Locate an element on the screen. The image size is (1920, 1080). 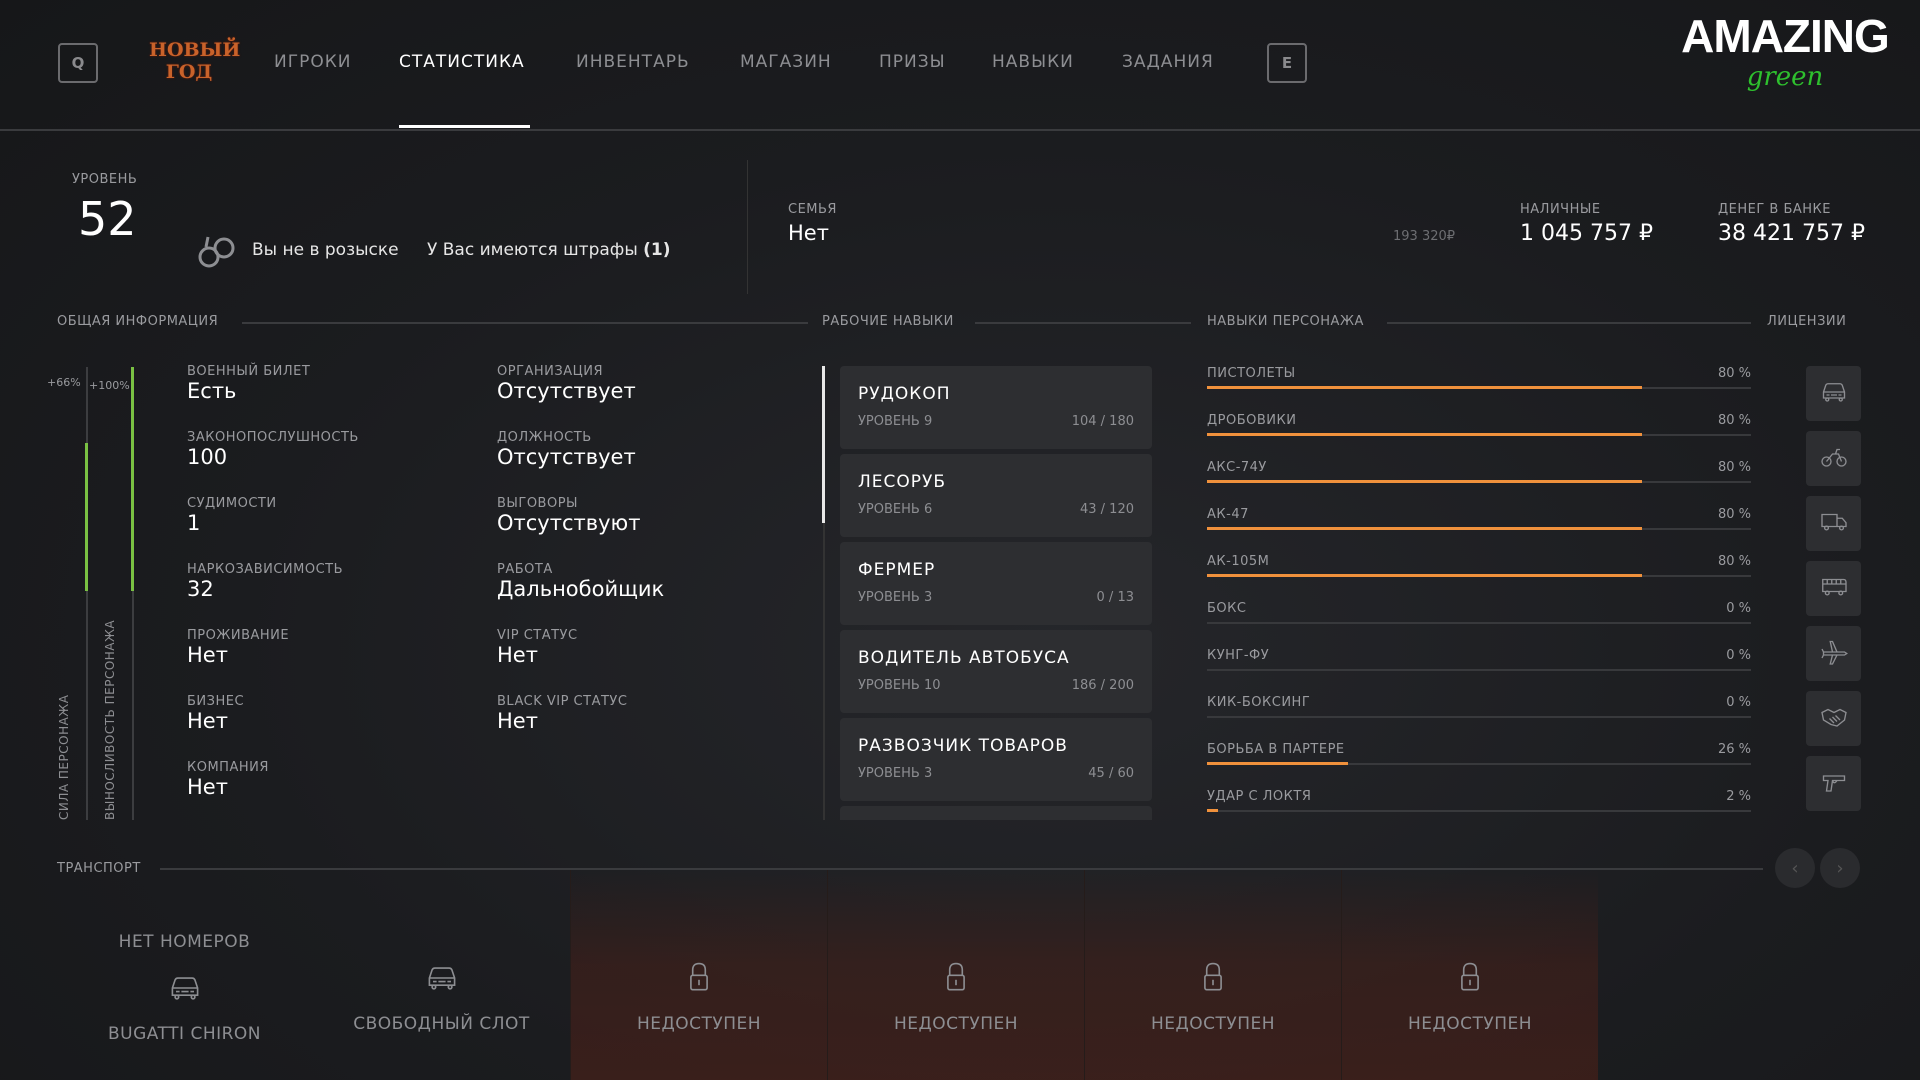
transport-slot: НЕТ НОМЕРОВ BUGATTI CHIRON is located at coordinates (184, 975).